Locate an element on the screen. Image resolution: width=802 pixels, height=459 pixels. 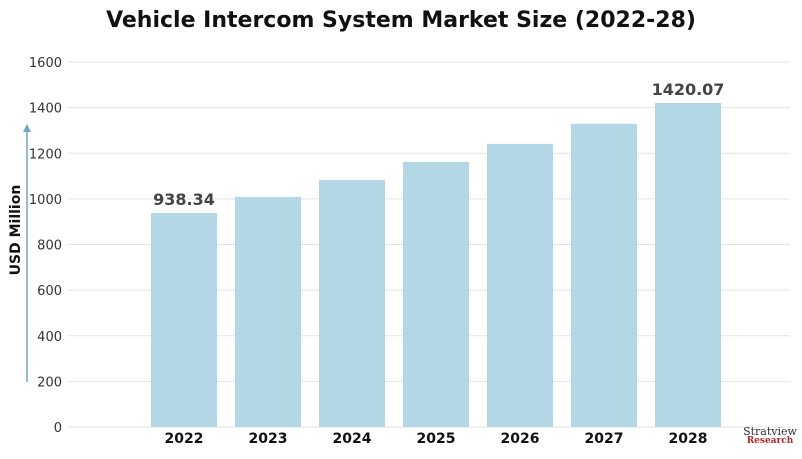
y-tick-label: 1200 is located at coordinates (45, 154).